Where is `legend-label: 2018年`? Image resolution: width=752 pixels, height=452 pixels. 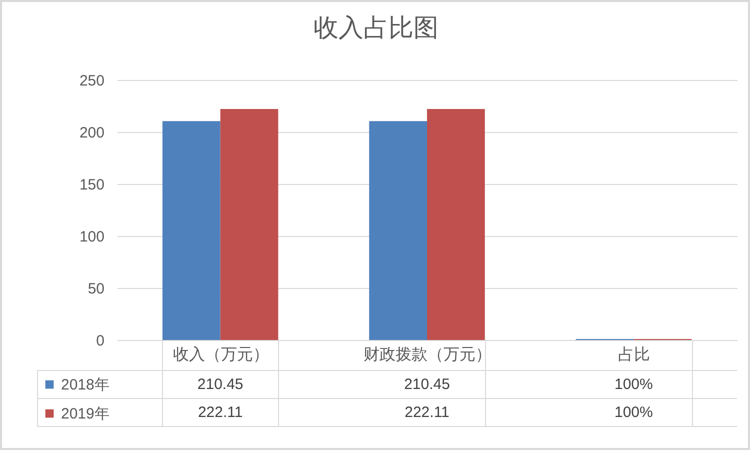
legend-label: 2018年 is located at coordinates (85, 385).